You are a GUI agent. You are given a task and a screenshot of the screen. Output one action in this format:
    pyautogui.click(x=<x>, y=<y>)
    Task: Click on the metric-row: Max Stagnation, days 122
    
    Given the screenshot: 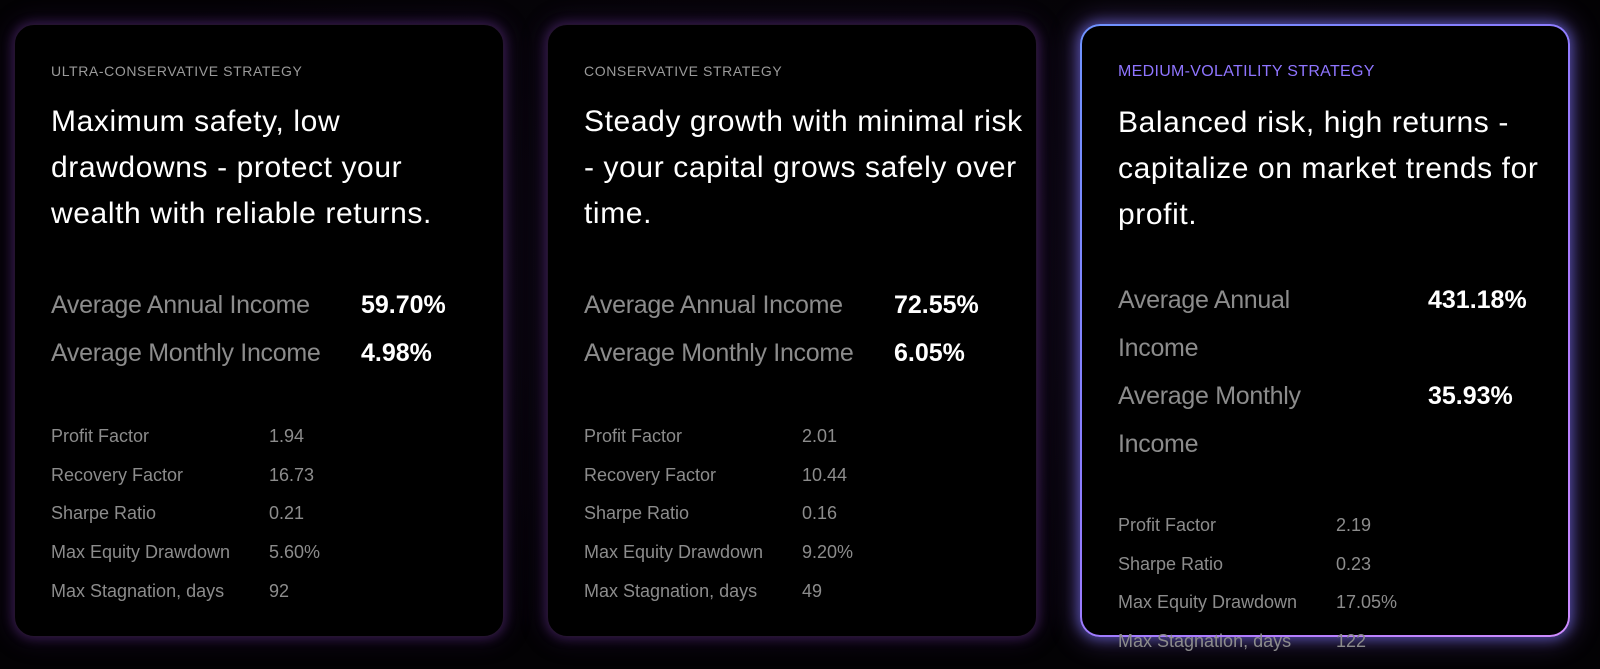 What is the action you would take?
    pyautogui.click(x=1343, y=641)
    